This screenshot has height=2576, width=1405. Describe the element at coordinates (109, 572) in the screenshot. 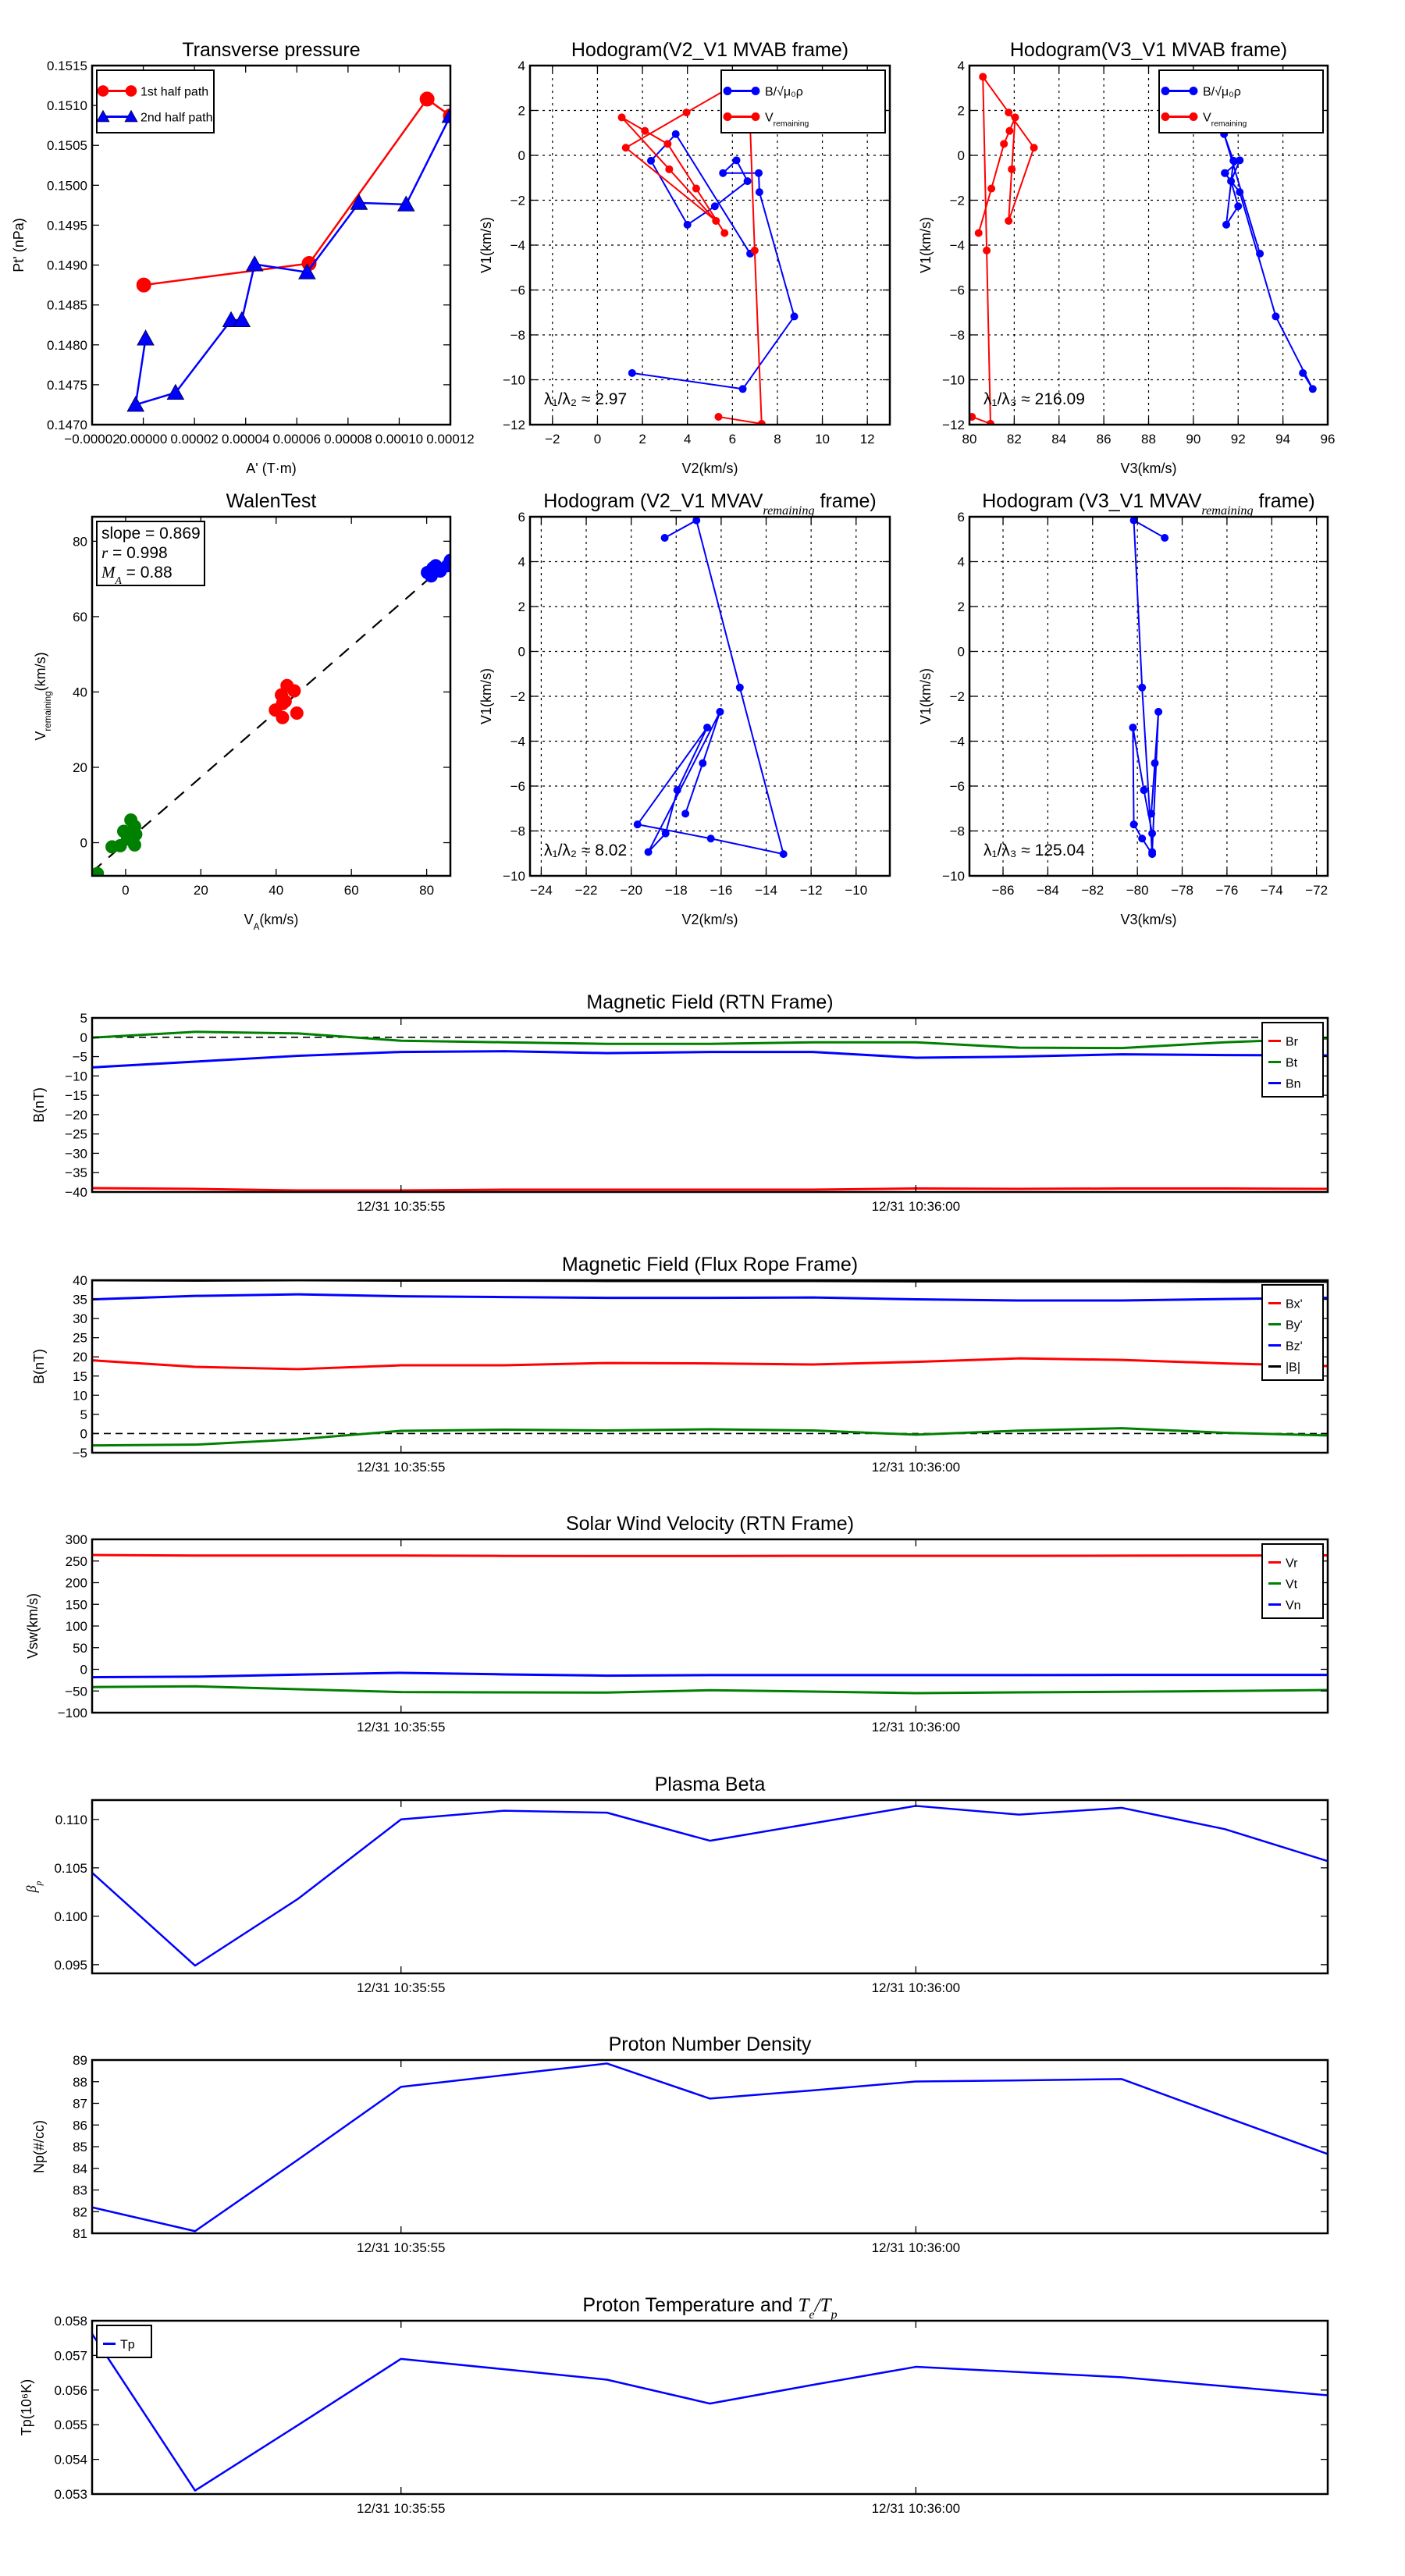

I see `text-segment: M` at that location.